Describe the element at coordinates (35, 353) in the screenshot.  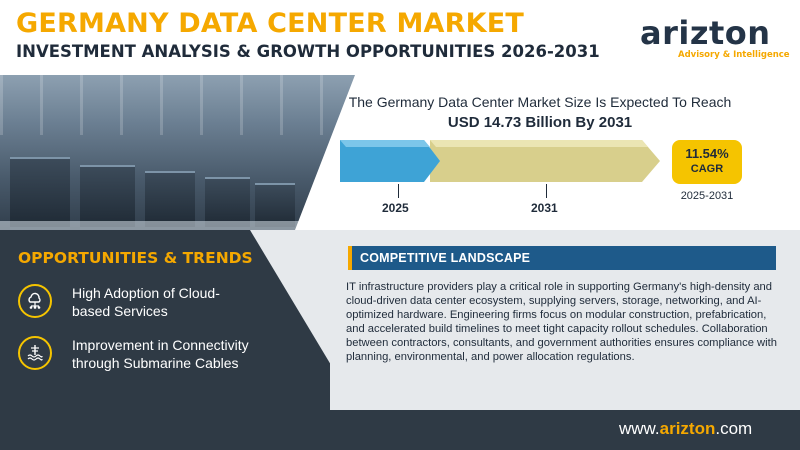
I see `submarine-cable-icon` at that location.